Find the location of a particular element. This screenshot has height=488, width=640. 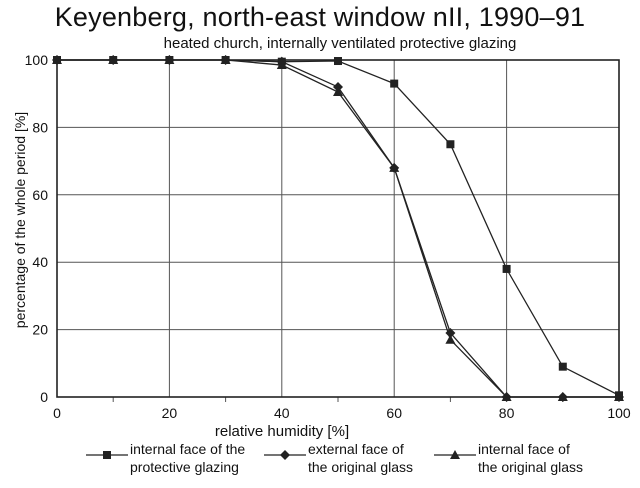

y-tick-label: 60 is located at coordinates (40, 195).